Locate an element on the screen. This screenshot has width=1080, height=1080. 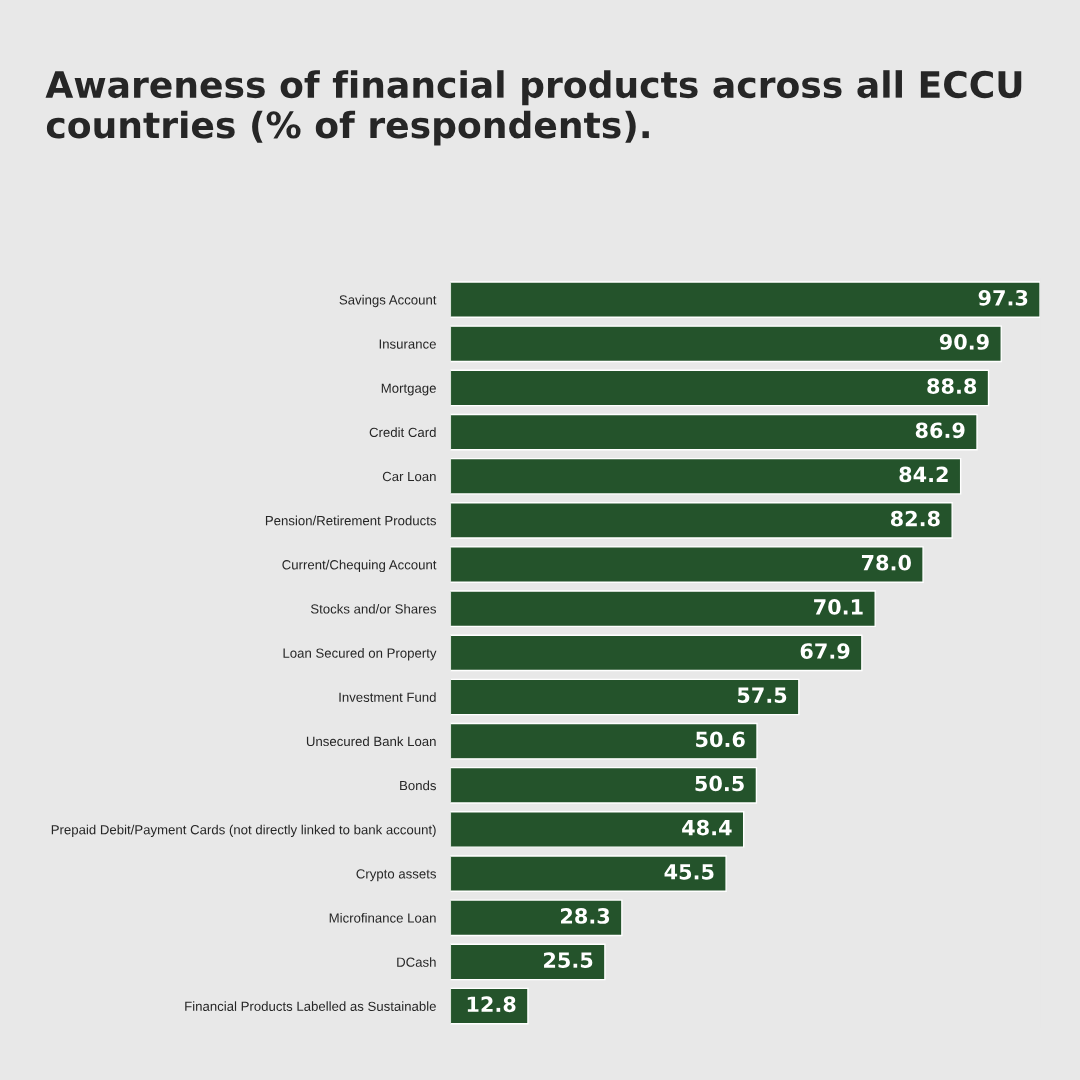
y-tick-label: Pension/Retirement Products is located at coordinates (350, 520).